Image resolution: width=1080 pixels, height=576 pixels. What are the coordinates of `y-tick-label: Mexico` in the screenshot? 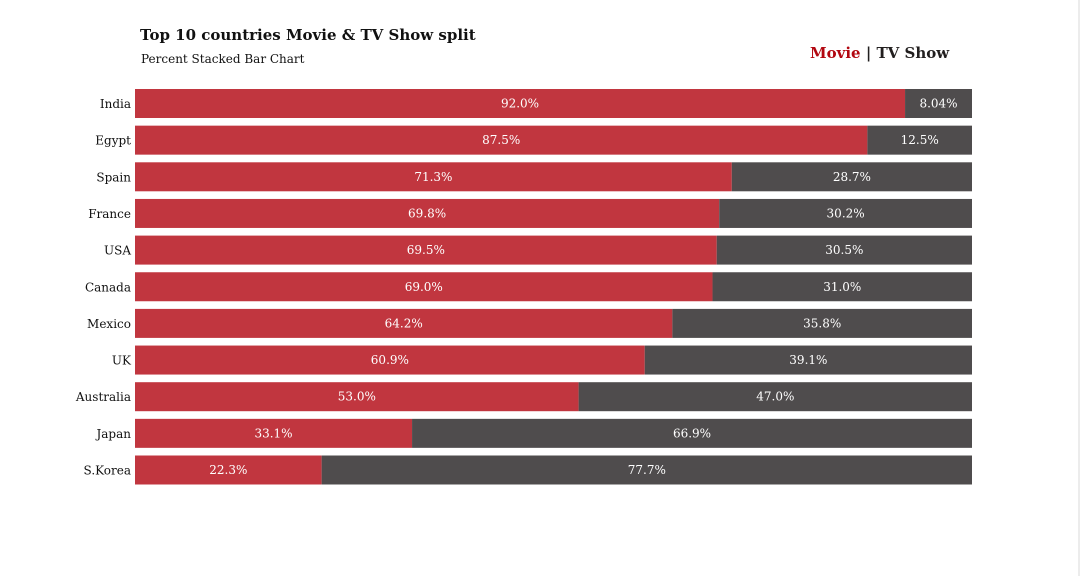 It's located at (109, 324).